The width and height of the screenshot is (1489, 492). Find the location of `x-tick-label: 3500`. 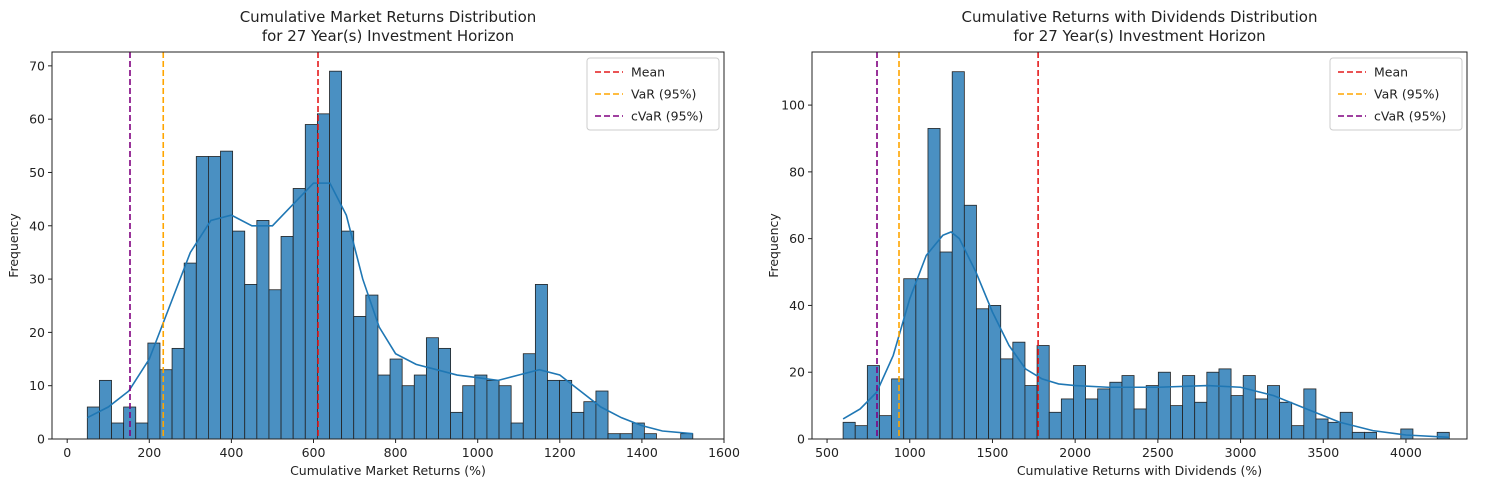

x-tick-label: 3500 is located at coordinates (1323, 452).